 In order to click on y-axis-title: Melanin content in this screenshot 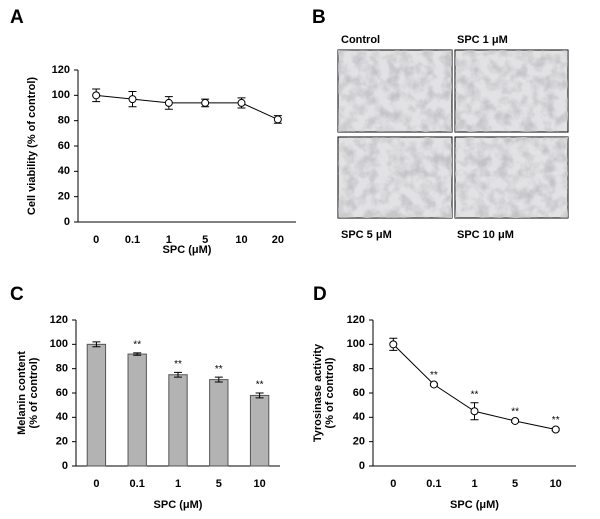, I will do `click(22, 393)`.